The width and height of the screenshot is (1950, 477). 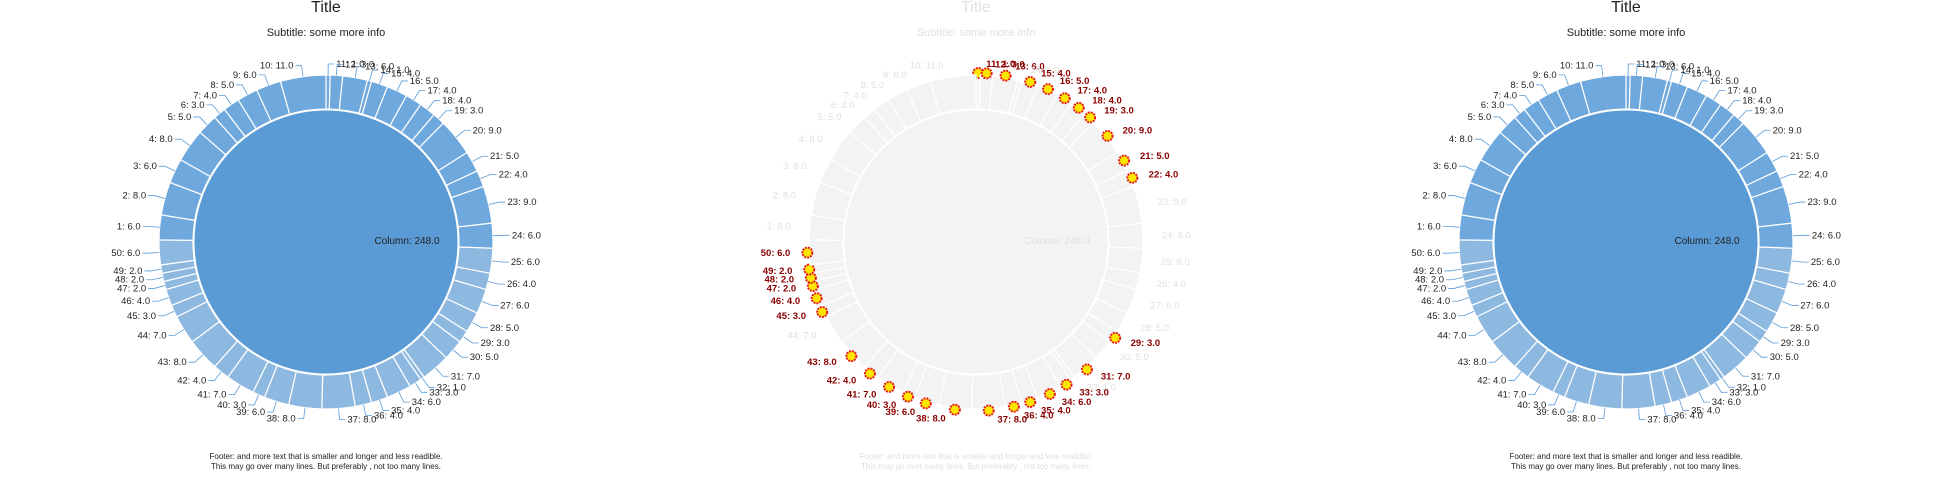 What do you see at coordinates (1813, 174) in the screenshot?
I see `segment-label-22: 22: 4.0` at bounding box center [1813, 174].